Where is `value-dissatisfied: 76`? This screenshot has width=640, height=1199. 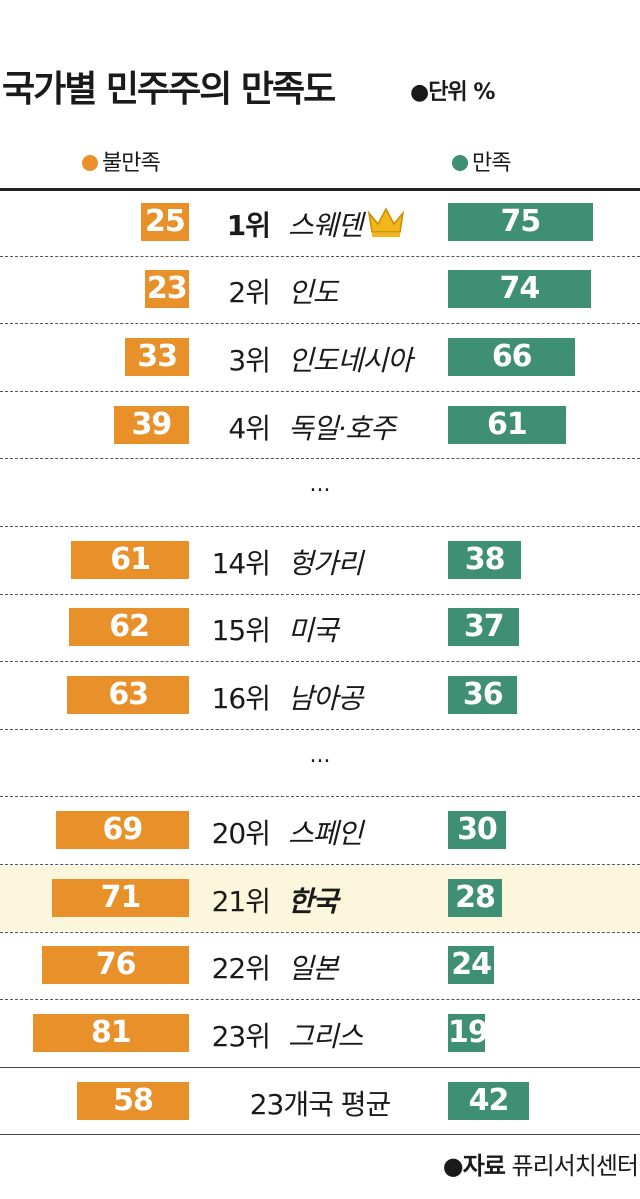
value-dissatisfied: 76 is located at coordinates (116, 965).